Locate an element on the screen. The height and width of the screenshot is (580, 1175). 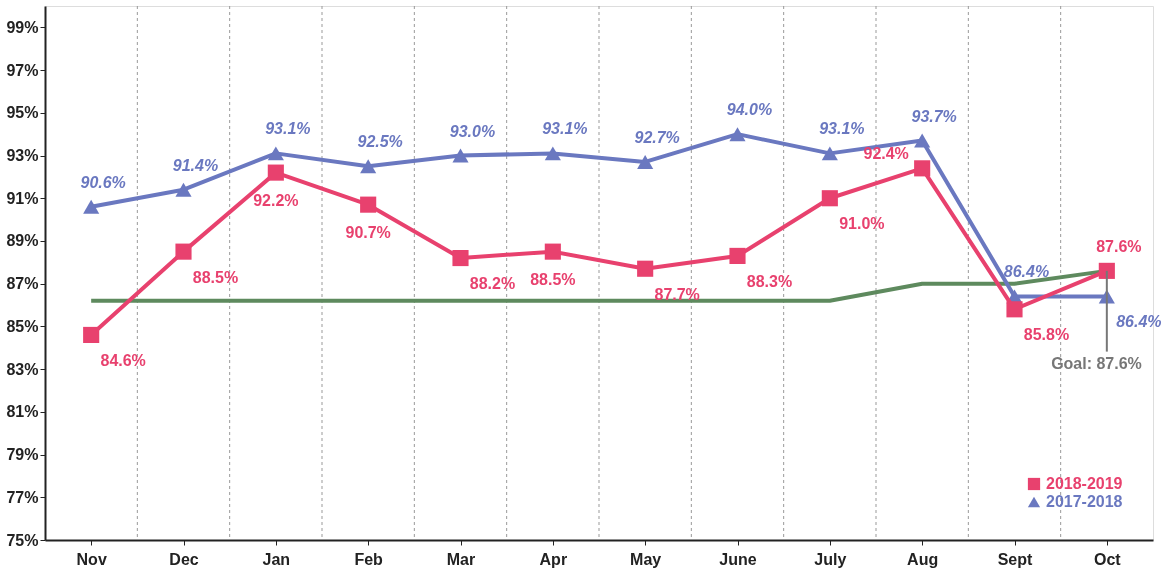
x-tick-label: Jan is located at coordinates (276, 559).